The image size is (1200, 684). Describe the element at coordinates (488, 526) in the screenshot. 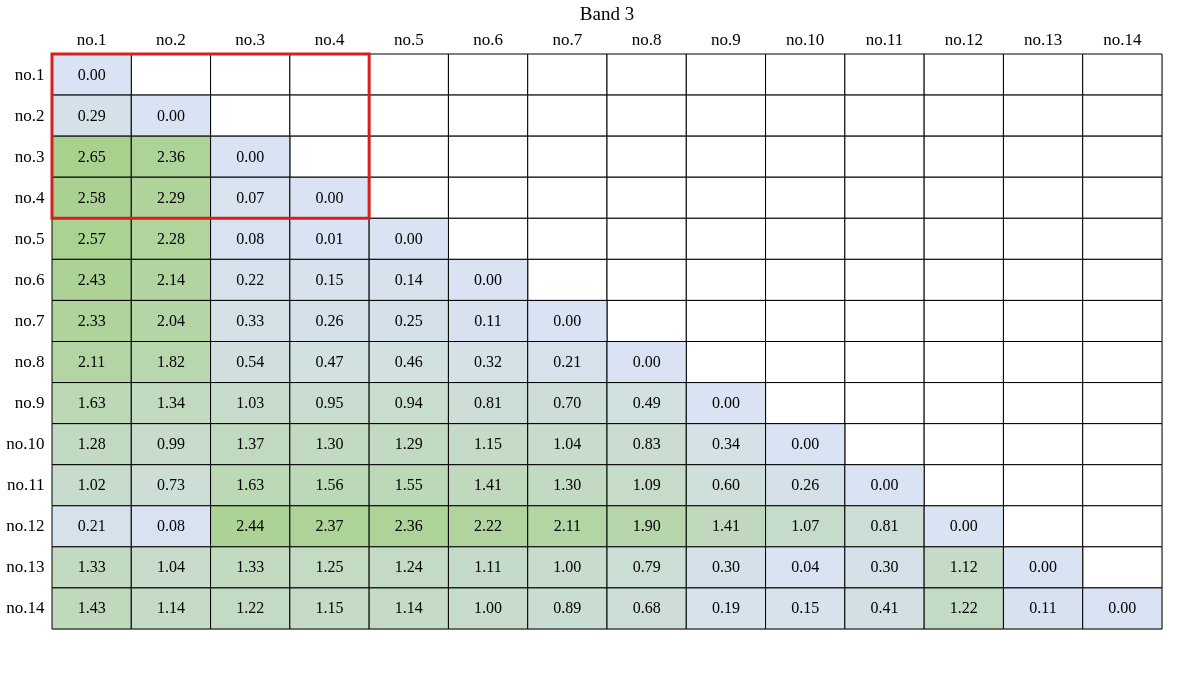

I see `data-label: 2.22` at that location.